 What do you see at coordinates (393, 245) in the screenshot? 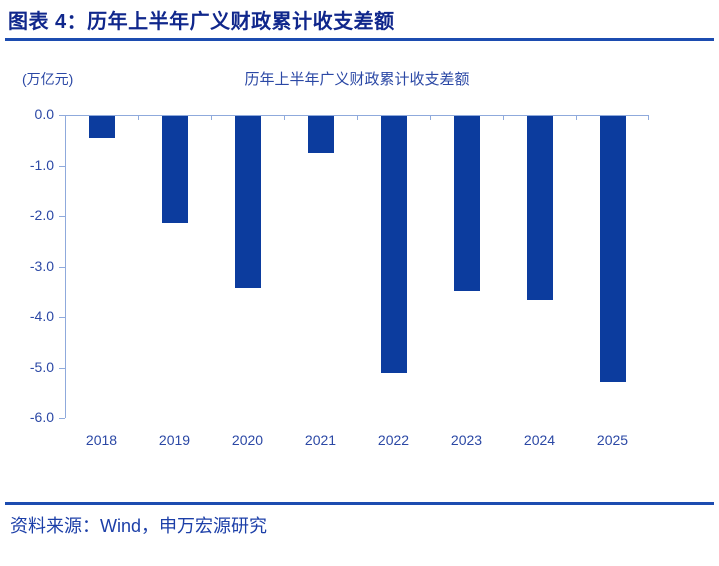
I see `bar-2022` at bounding box center [393, 245].